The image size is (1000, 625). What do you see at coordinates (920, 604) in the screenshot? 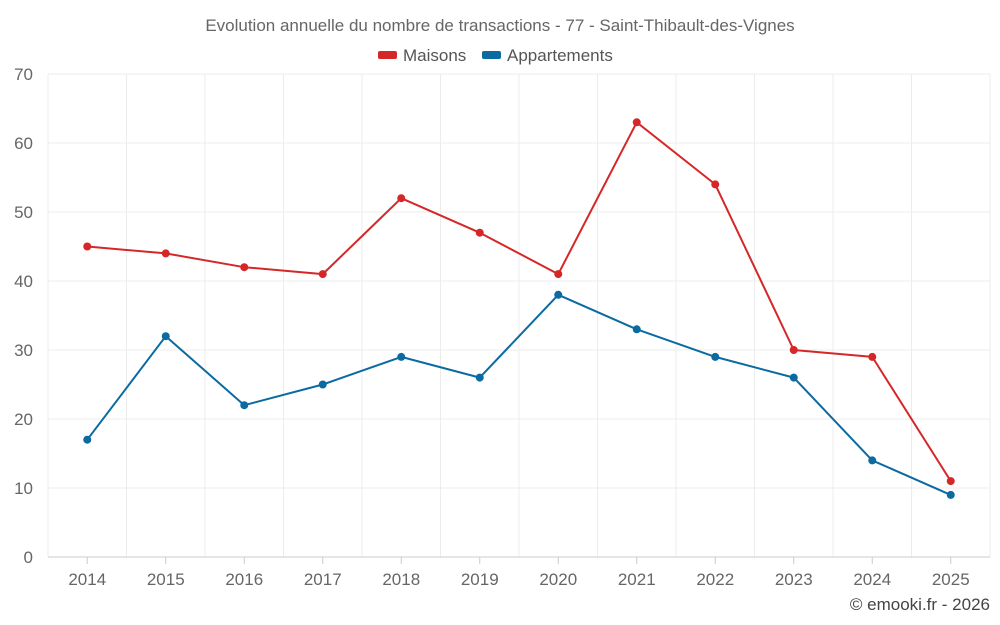
I see `credit-text: © emooki.fr - 2026` at bounding box center [920, 604].